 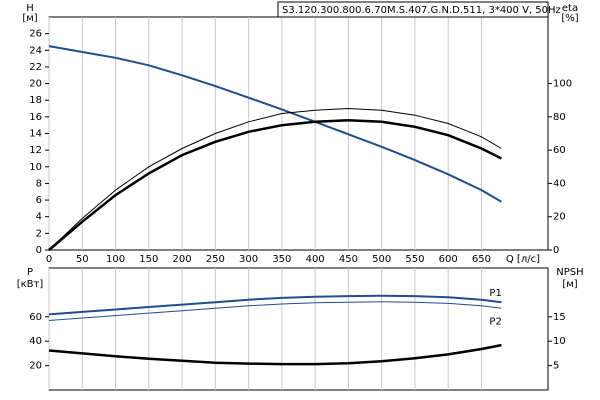 I want to click on y-tick-label: 22, so click(x=35, y=67).